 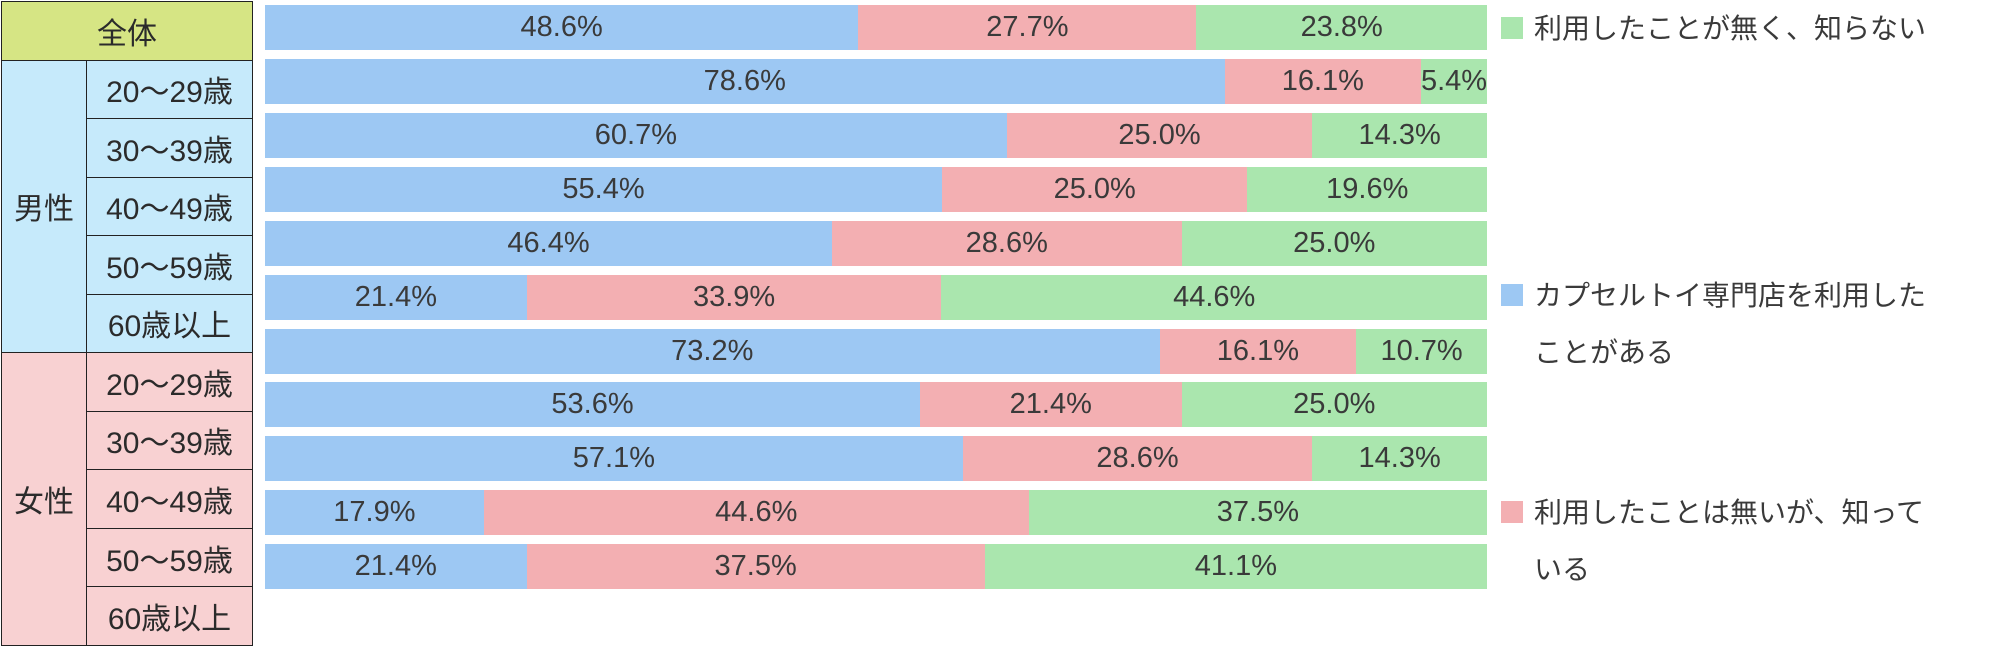 I want to click on bar-row: 73.2% 16.1% 10.7%, so click(x=876, y=351).